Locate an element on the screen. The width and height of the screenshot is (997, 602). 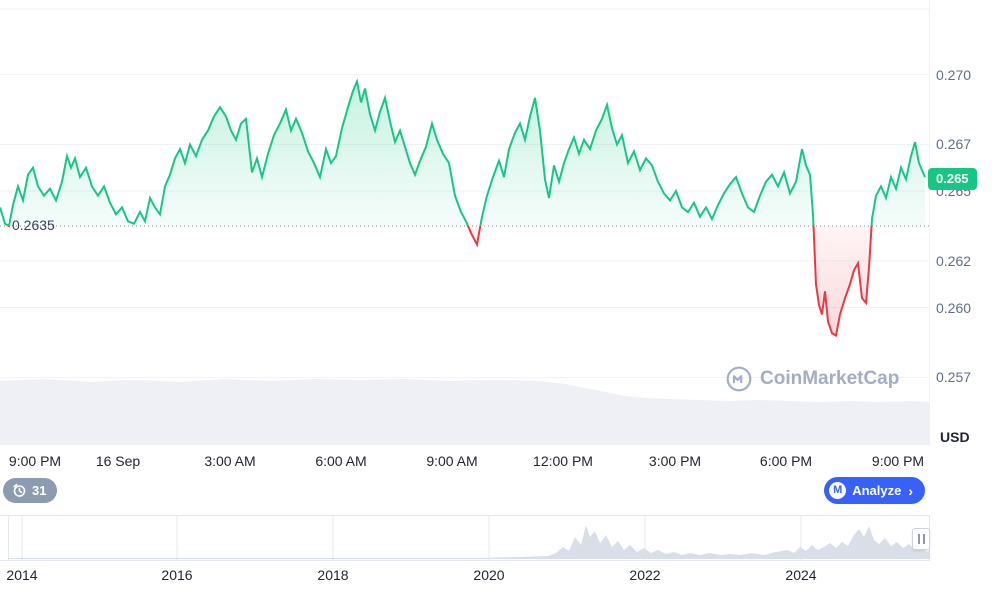
countdown-value: 31 is located at coordinates (39, 490).